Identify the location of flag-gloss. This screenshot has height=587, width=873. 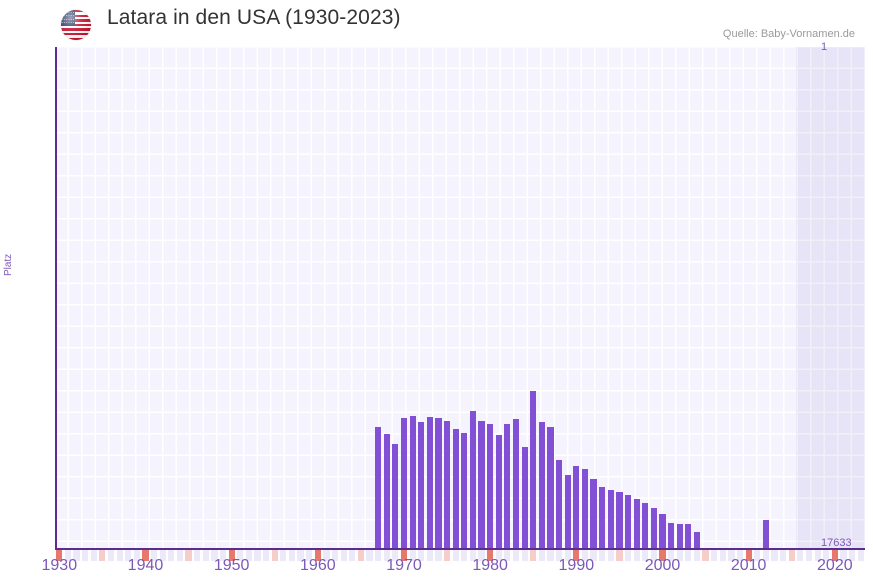
(76, 25).